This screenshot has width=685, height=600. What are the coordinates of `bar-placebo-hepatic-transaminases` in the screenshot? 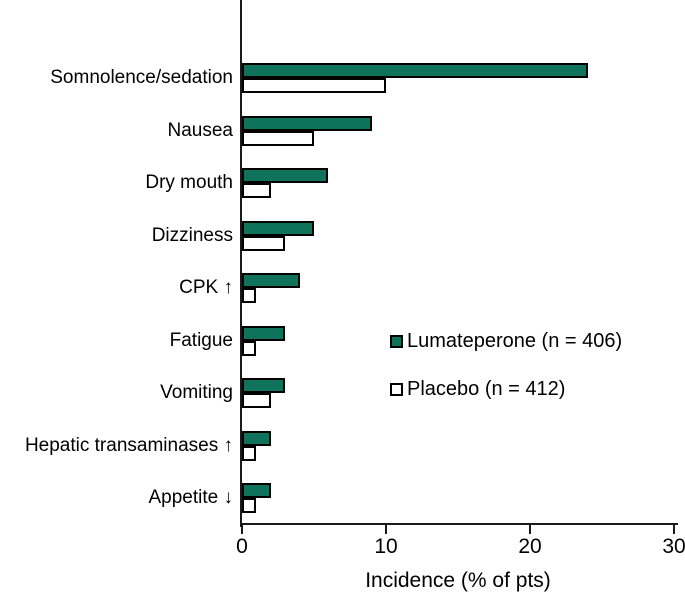 It's located at (249, 453).